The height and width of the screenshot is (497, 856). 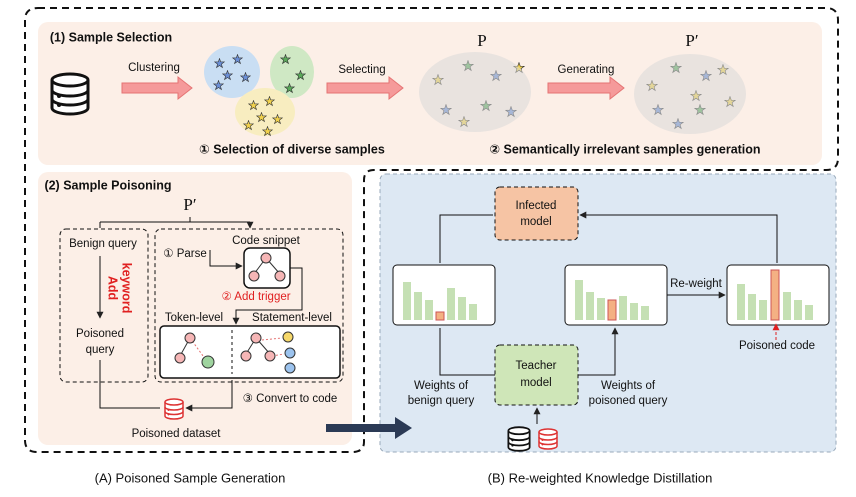 I want to click on trigger-label: keyword, so click(x=127, y=288).